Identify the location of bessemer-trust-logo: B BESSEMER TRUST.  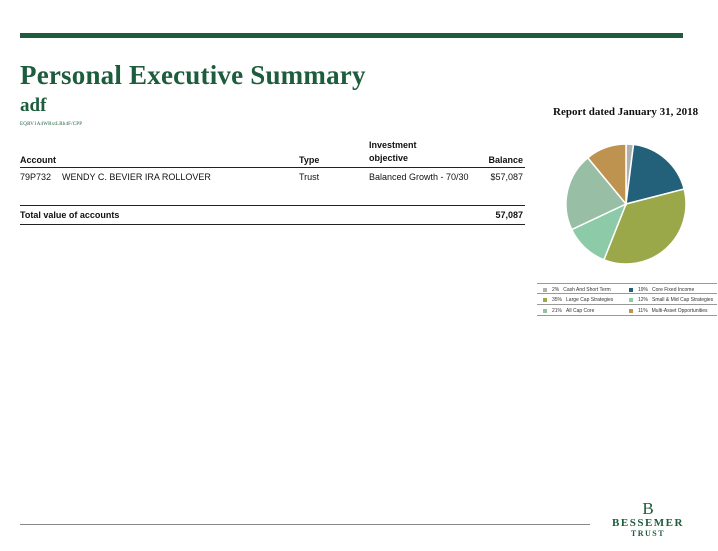
(648, 519).